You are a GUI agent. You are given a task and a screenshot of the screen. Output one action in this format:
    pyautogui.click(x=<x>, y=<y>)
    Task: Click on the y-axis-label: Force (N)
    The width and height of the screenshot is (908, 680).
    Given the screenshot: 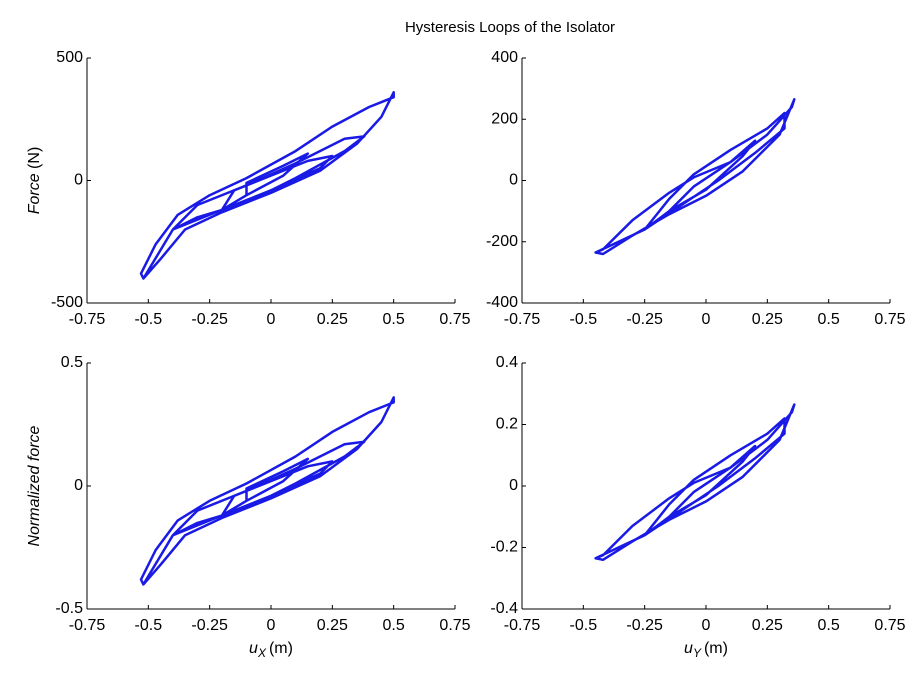 What is the action you would take?
    pyautogui.click(x=34, y=181)
    